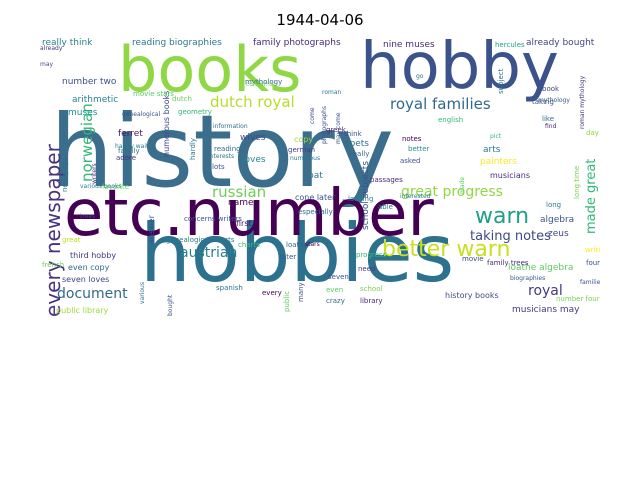  I want to click on cloud-word: history books, so click(472, 295).